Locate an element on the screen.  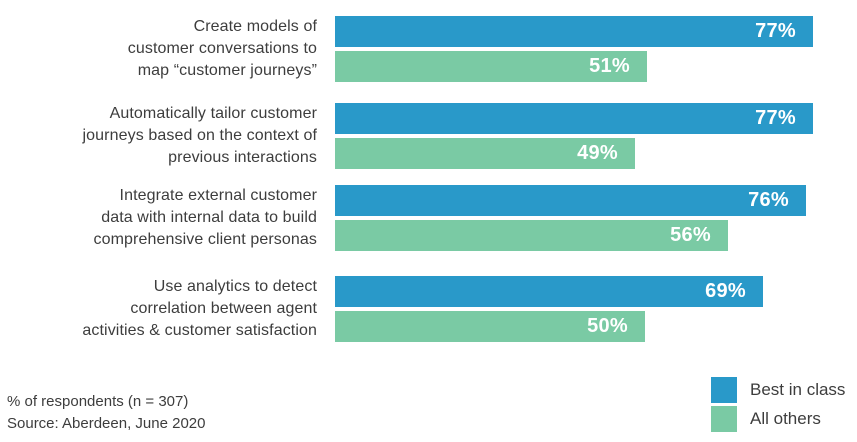
legend-swatch-best-in-class is located at coordinates (724, 390).